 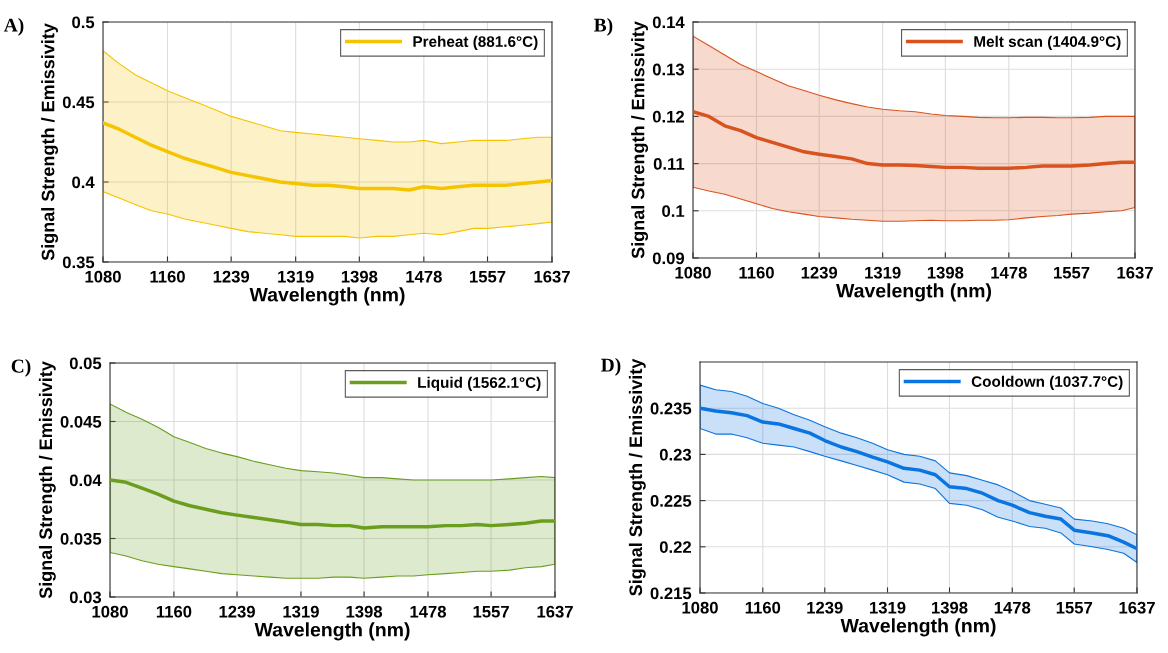 What do you see at coordinates (85, 363) in the screenshot?
I see `y-tick-label: 0.05` at bounding box center [85, 363].